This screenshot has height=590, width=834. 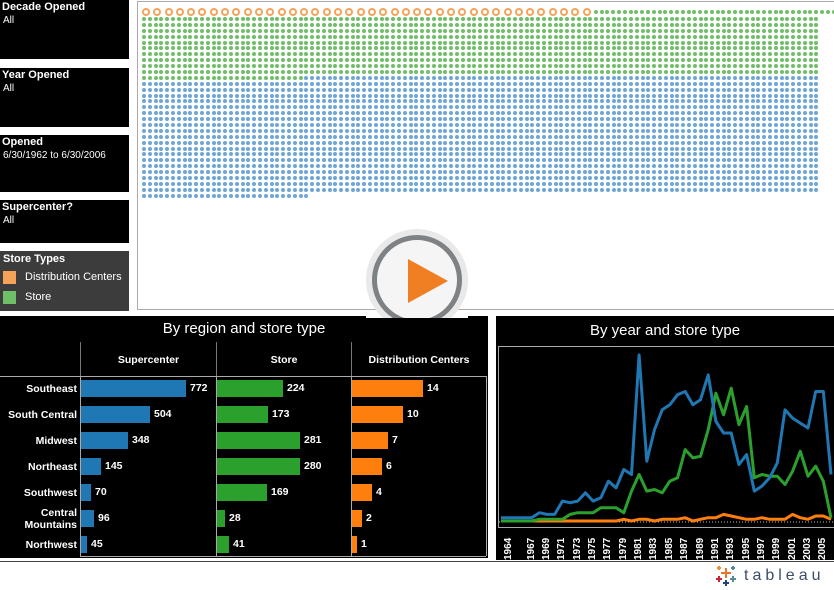 I want to click on bar-store, so click(x=258, y=466).